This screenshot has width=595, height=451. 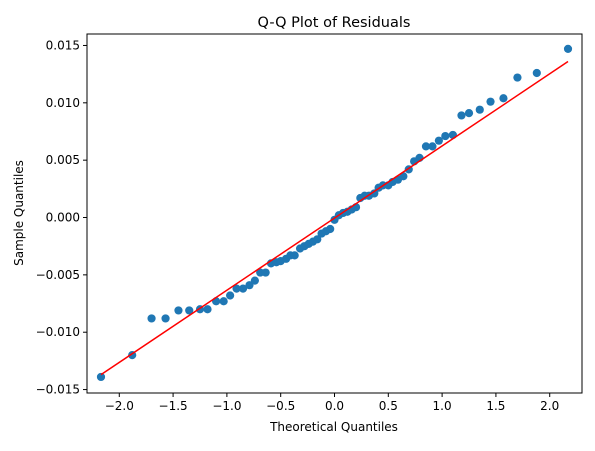 I want to click on y-tick-label: −0.005, so click(x=58, y=275).